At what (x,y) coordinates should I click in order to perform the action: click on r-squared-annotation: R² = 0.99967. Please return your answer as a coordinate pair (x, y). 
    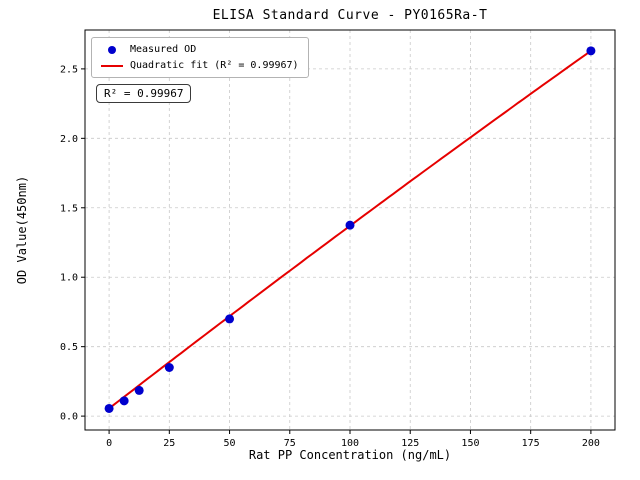
    Looking at the image, I should click on (144, 93).